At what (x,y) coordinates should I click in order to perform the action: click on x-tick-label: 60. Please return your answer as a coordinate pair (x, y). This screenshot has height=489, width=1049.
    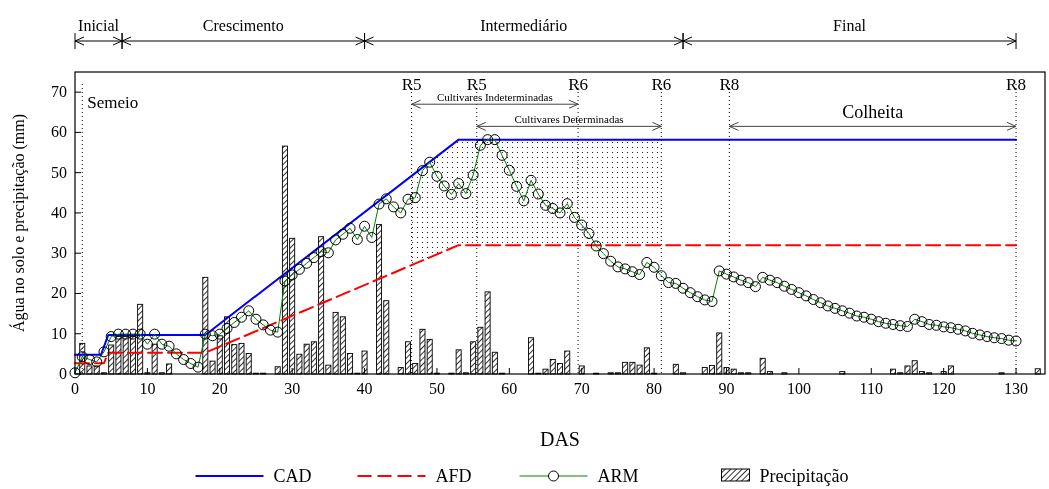
    Looking at the image, I should click on (509, 388).